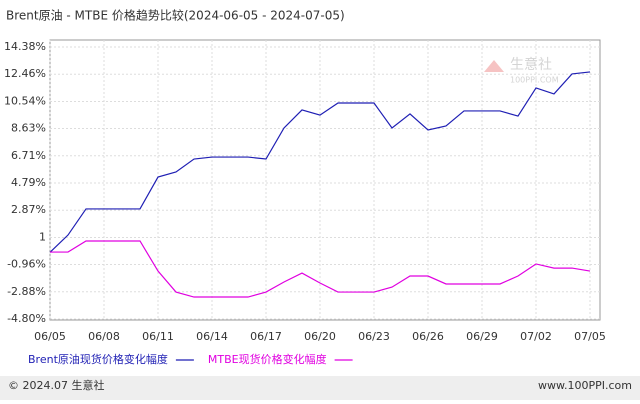 The image size is (640, 404). What do you see at coordinates (531, 64) in the screenshot?
I see `watermark-text: 生意社` at bounding box center [531, 64].